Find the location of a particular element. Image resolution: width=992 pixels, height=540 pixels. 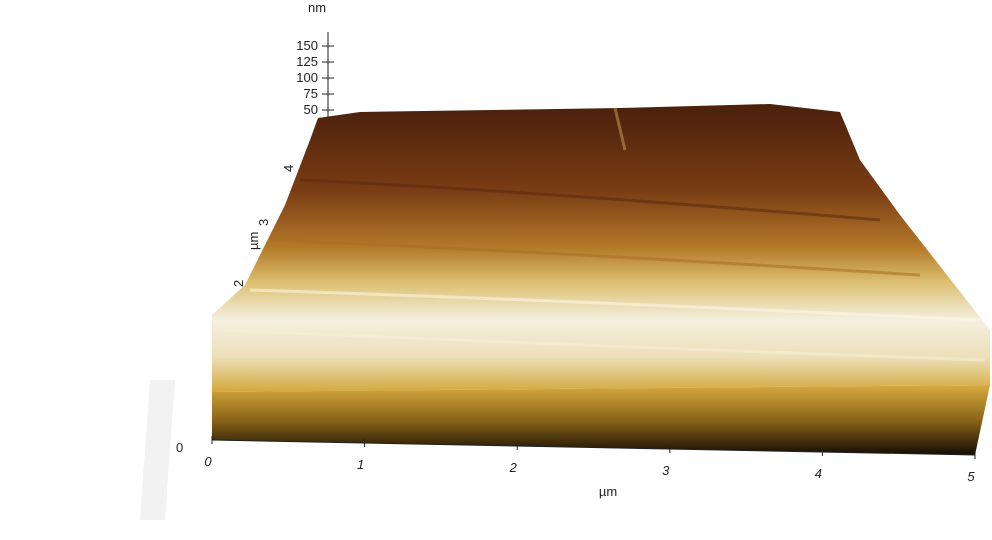

z-tick-label: 125 is located at coordinates (307, 61).